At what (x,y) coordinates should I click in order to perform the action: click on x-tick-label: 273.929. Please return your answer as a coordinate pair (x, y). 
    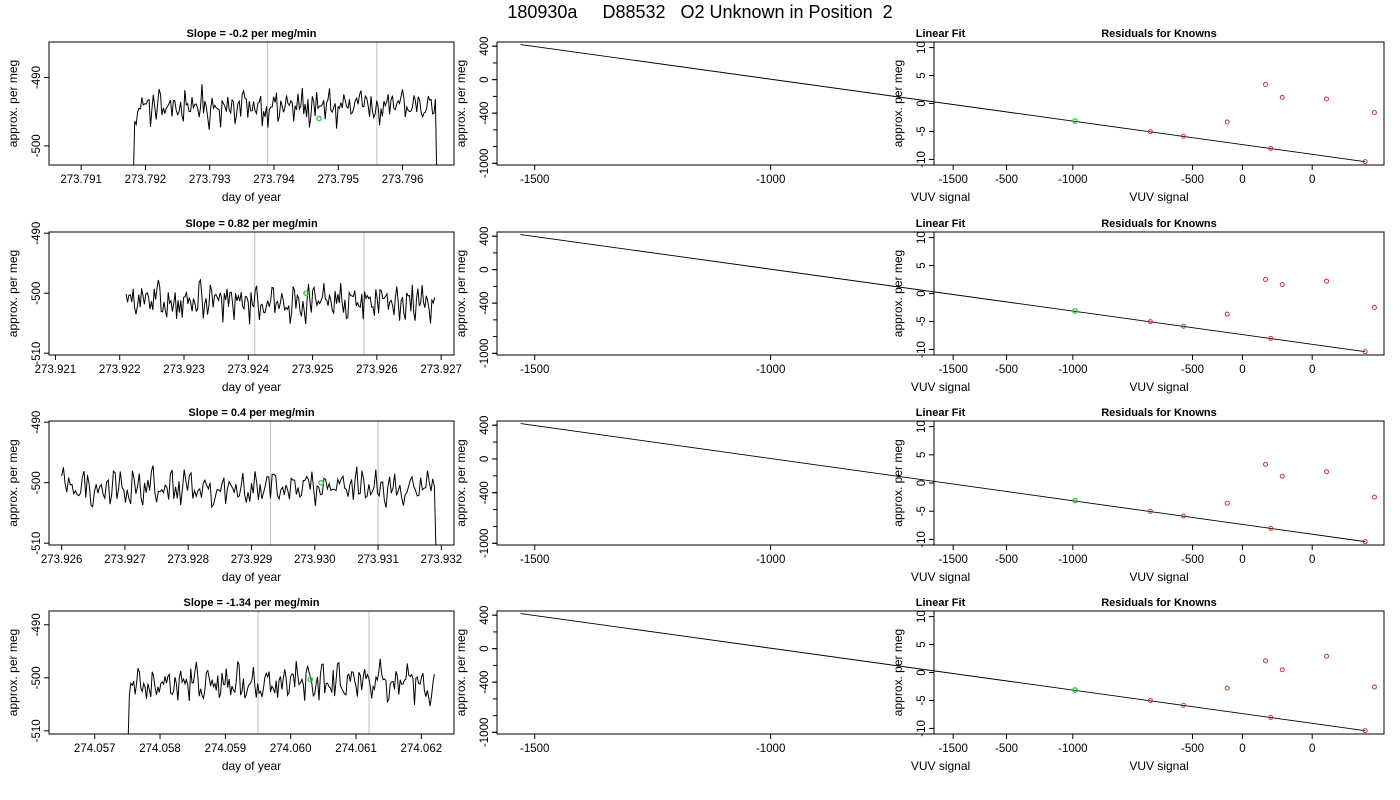
    Looking at the image, I should click on (252, 560).